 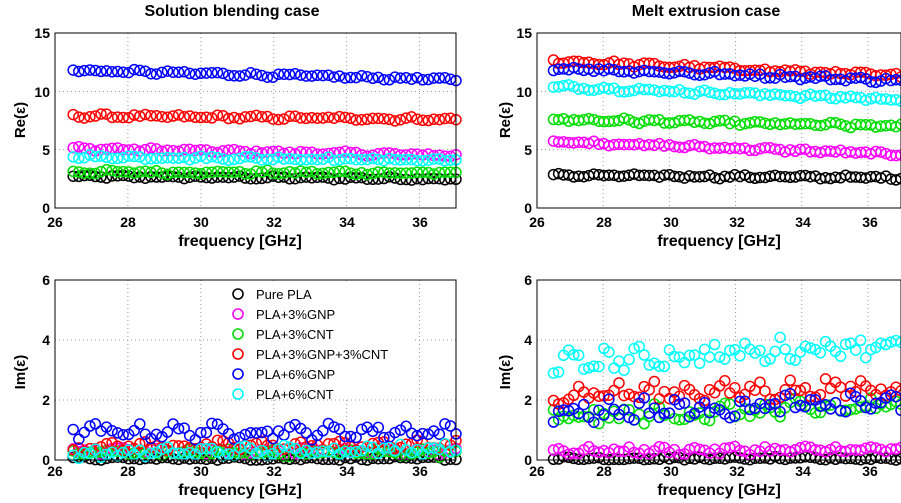 I want to click on x-tick-label: 34, so click(x=347, y=471).